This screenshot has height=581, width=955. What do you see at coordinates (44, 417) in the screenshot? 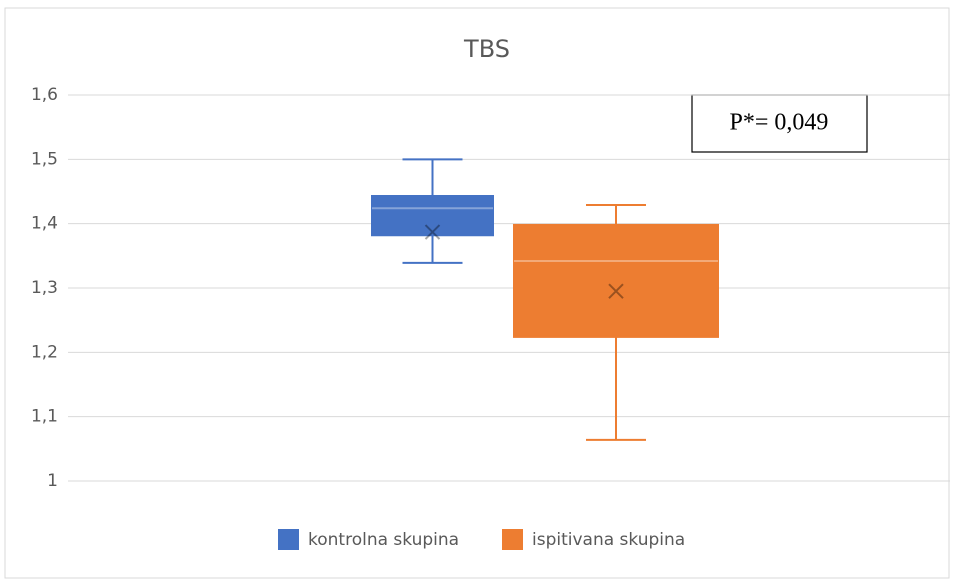
I see `y-tick-label: 1,1` at bounding box center [44, 417].